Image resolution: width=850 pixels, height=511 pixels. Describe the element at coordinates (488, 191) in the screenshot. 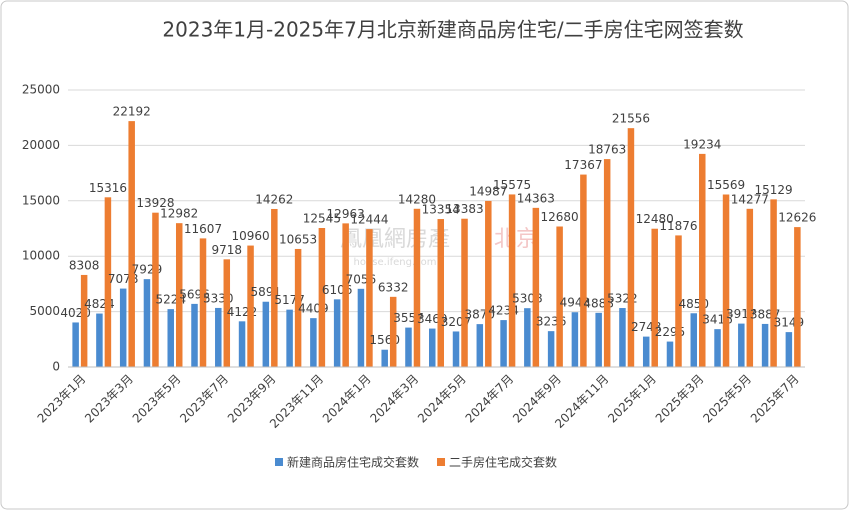

I see `value-label: 14987` at that location.